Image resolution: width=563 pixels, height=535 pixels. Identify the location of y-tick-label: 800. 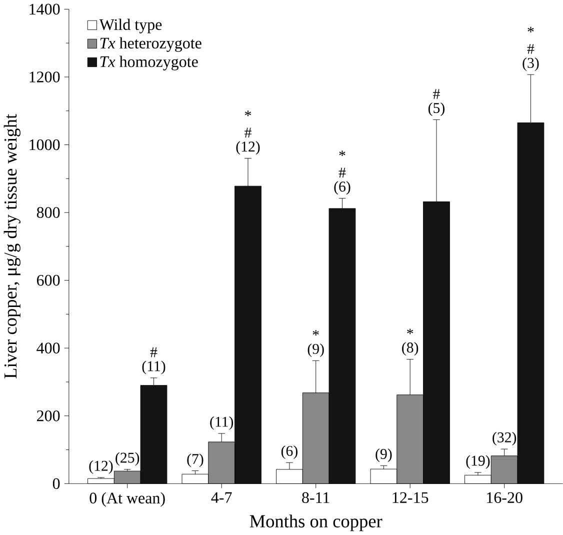
(48, 212).